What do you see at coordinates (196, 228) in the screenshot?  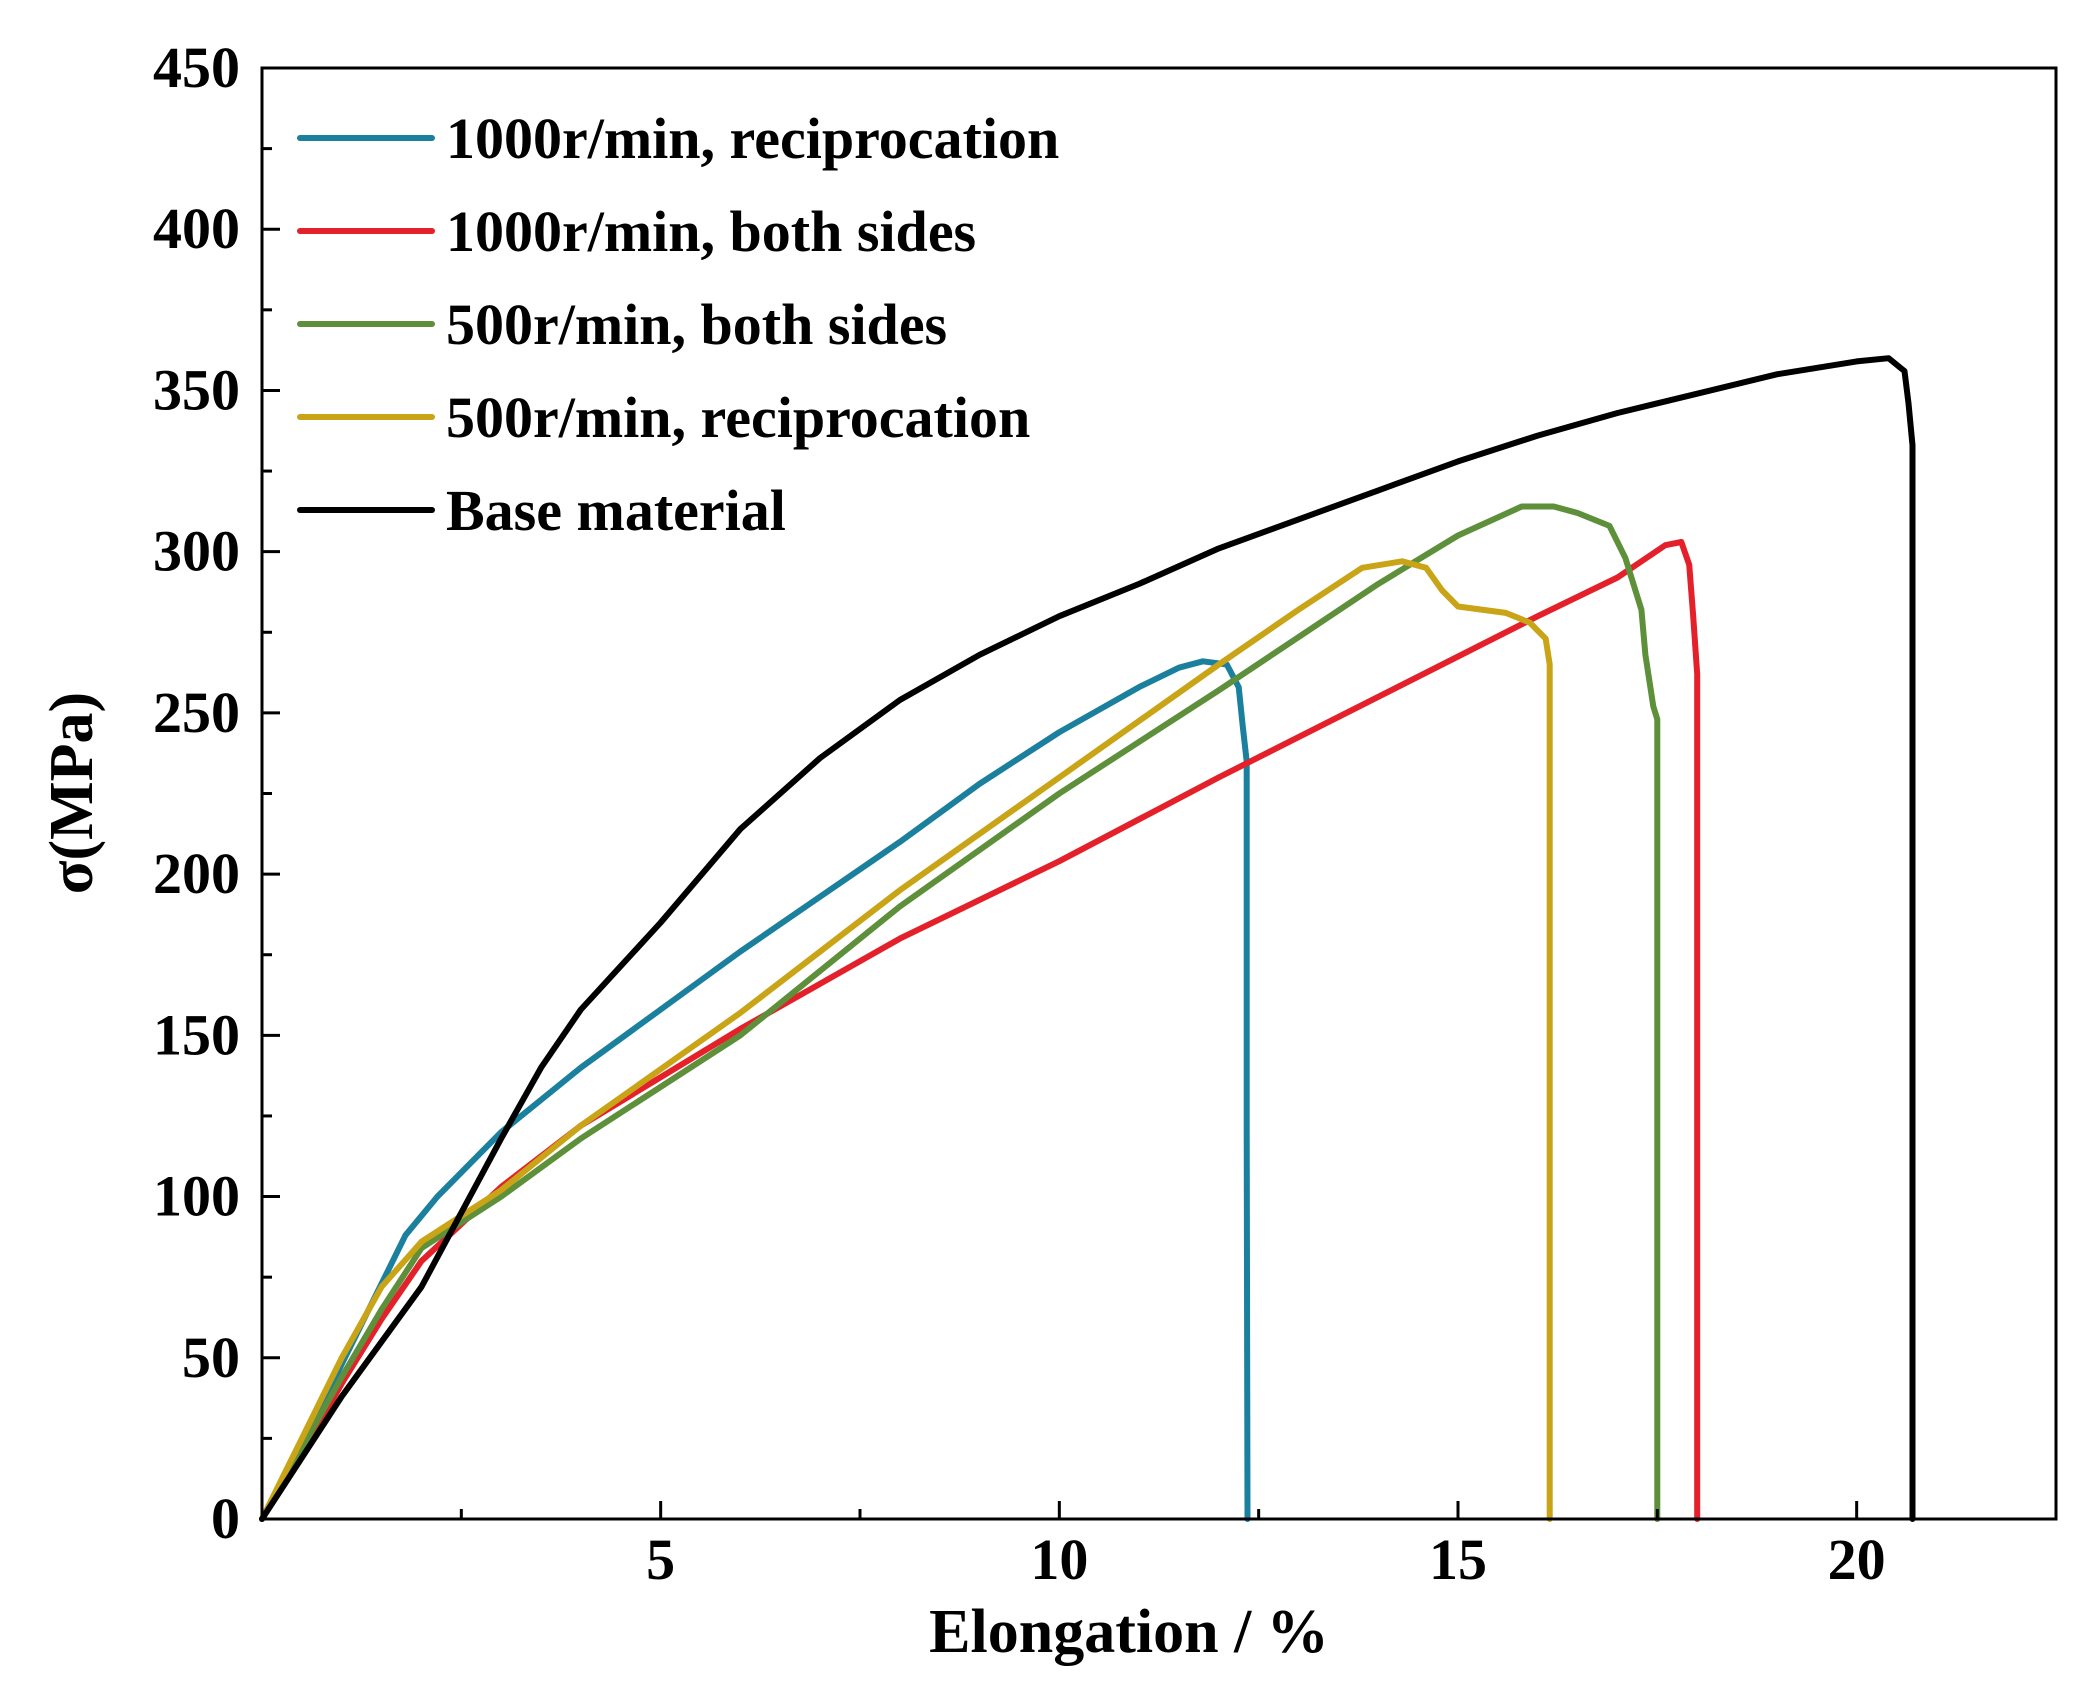 I see `y-tick-label: 400` at bounding box center [196, 228].